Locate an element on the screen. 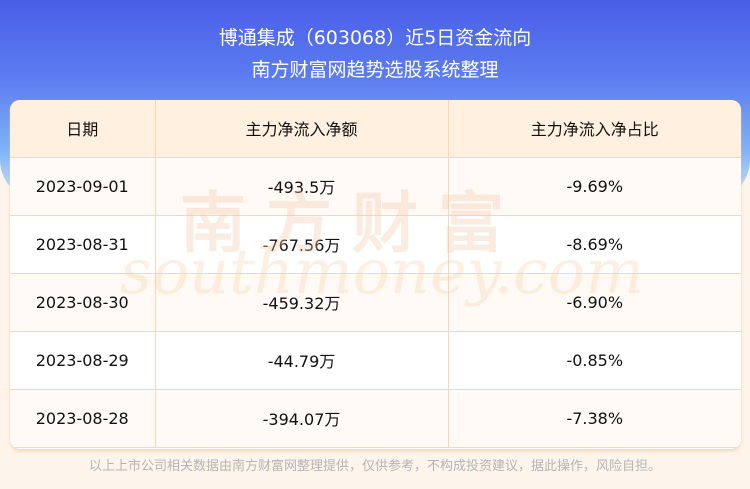  table-row: 2023-08-29 -44.79万 -0.85% is located at coordinates (375, 360).